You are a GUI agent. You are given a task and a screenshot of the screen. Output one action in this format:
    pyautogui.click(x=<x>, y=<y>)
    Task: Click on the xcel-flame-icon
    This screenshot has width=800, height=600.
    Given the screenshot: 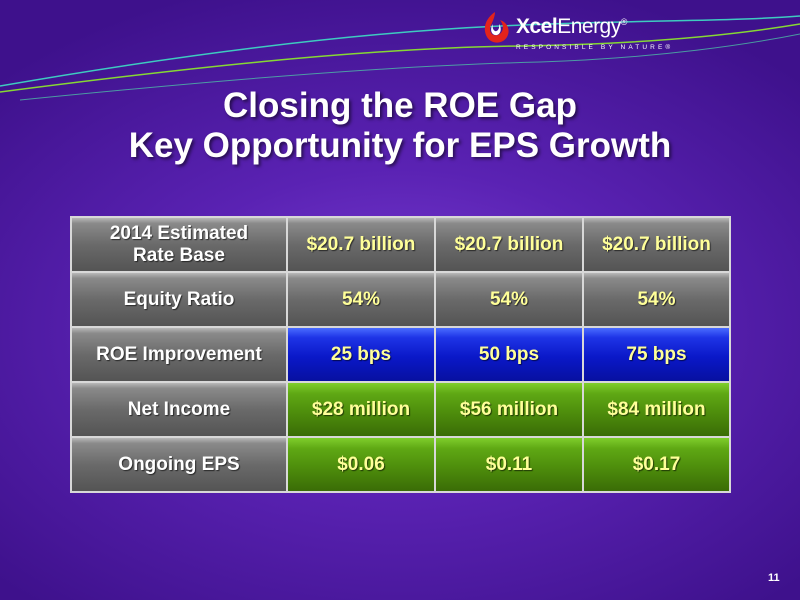 What is the action you would take?
    pyautogui.click(x=496, y=27)
    